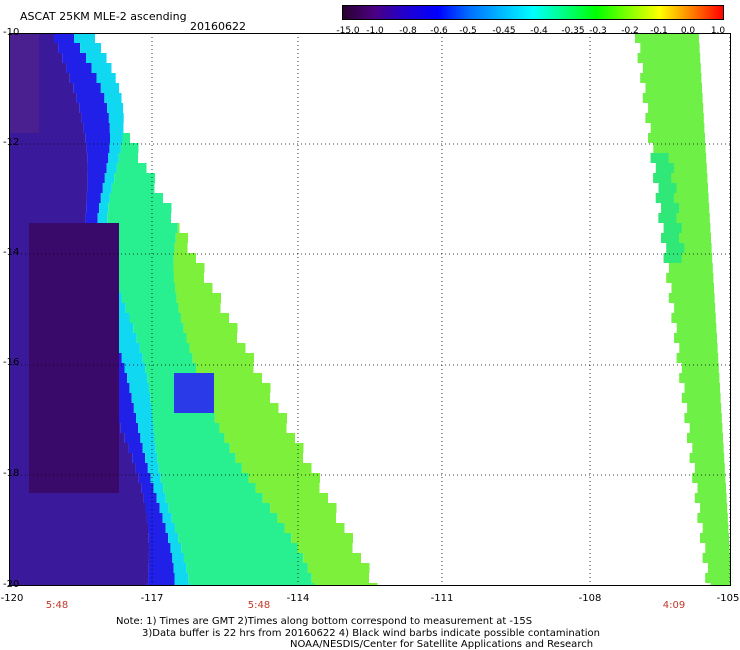 This screenshot has height=650, width=740. Describe the element at coordinates (375, 31) in the screenshot. I see `colorbar-label: -1.0` at that location.